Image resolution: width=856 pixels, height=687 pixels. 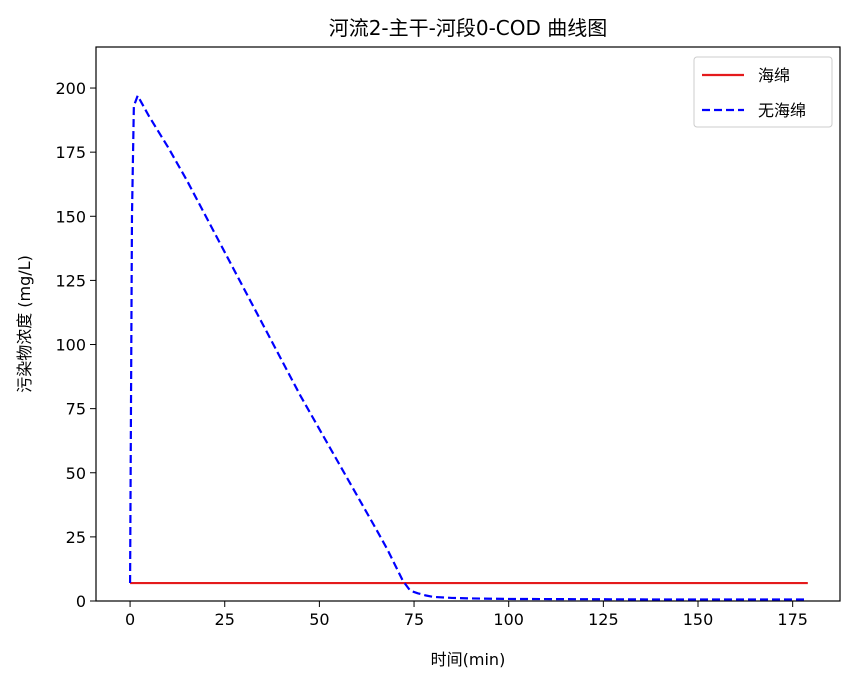 I want to click on y-tick-label: 175, so click(x=70, y=152).